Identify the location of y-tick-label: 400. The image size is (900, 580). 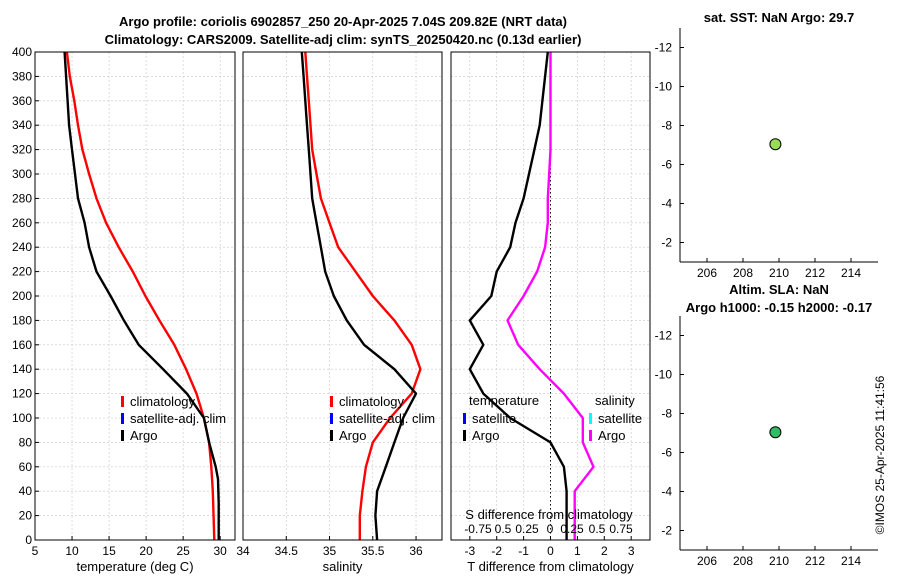
(22, 52).